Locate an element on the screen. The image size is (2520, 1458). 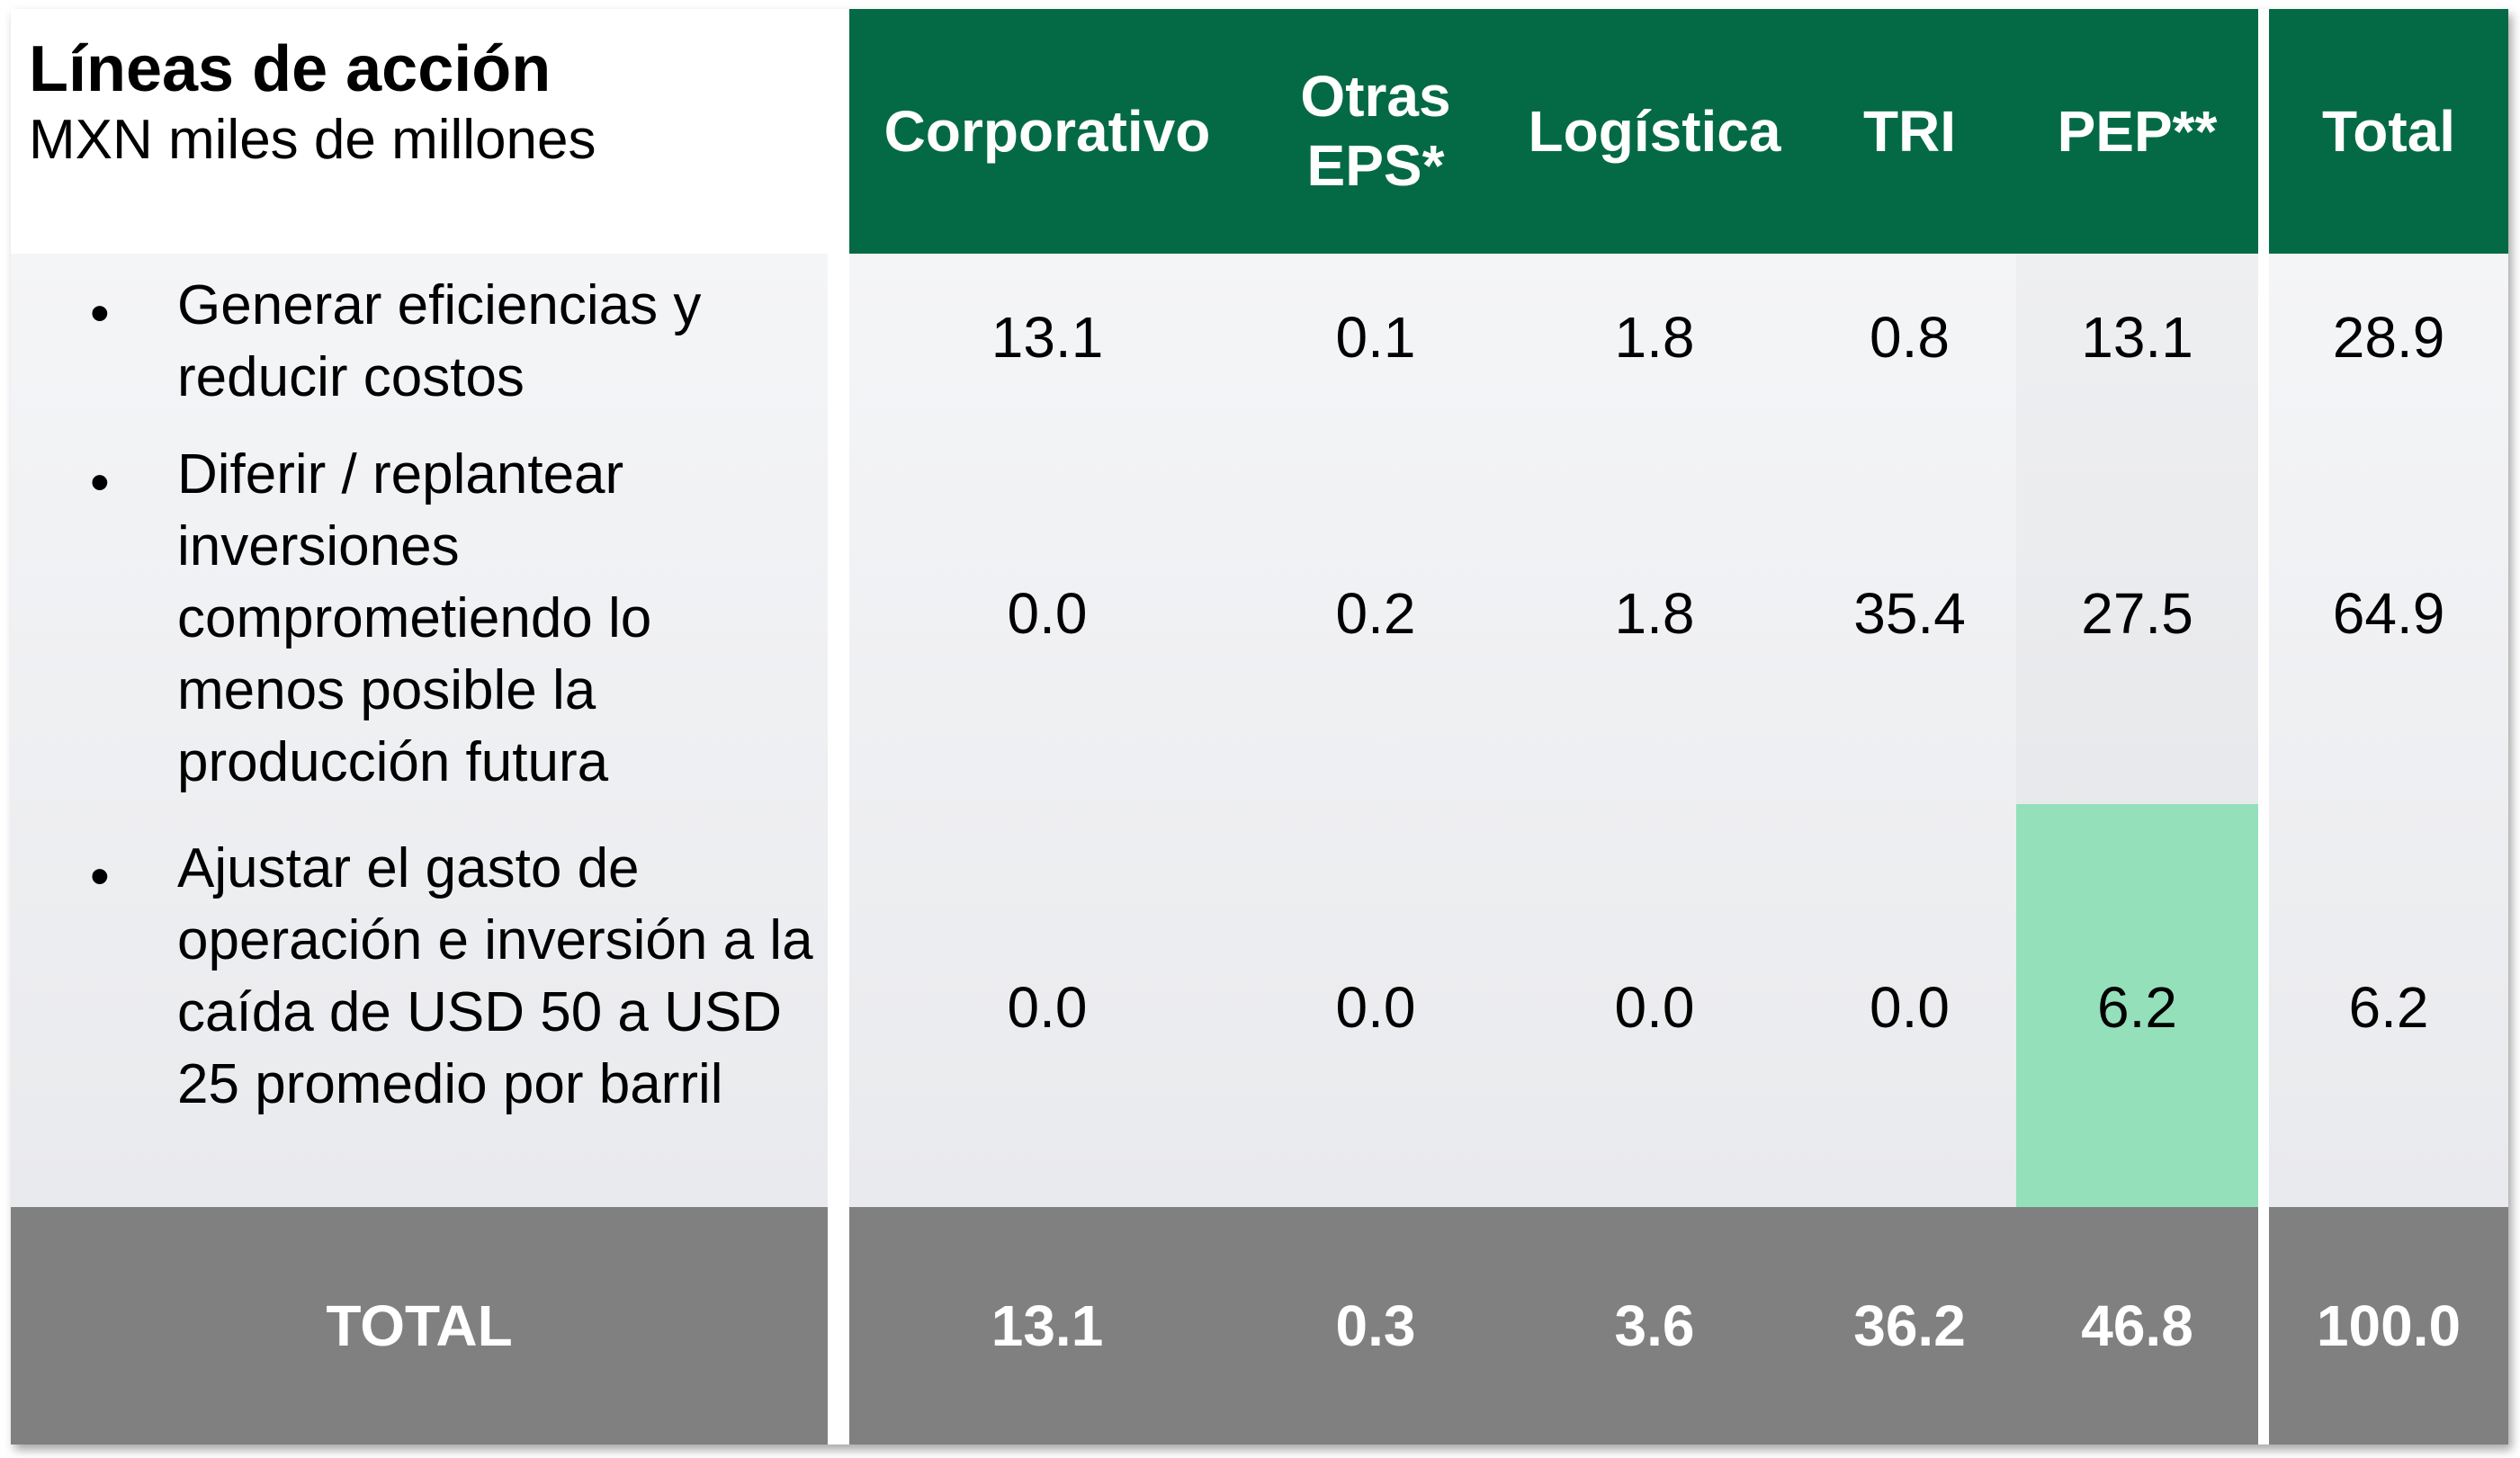
column-header-corporativo: Corporativo is located at coordinates (1047, 131).